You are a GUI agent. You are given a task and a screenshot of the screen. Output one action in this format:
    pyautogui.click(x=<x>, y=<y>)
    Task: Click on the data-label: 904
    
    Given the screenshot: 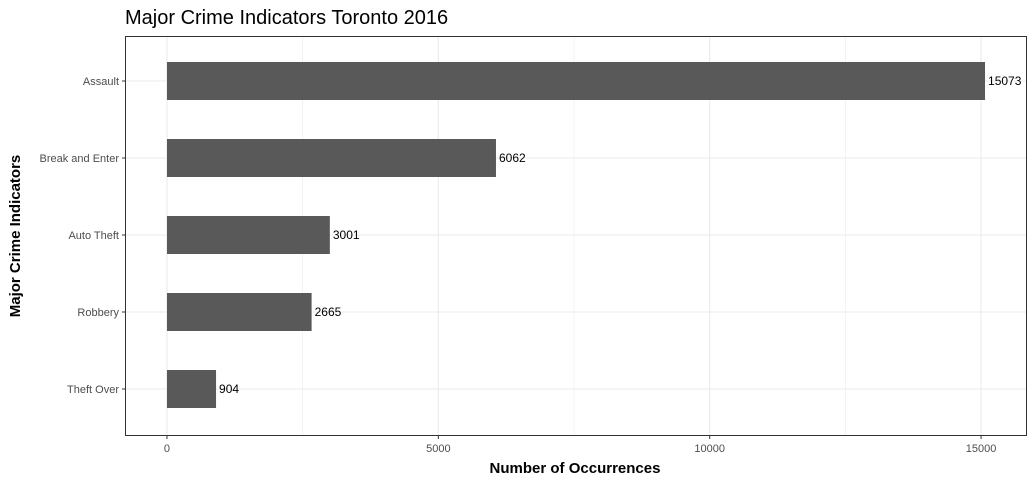 What is the action you would take?
    pyautogui.click(x=229, y=389)
    